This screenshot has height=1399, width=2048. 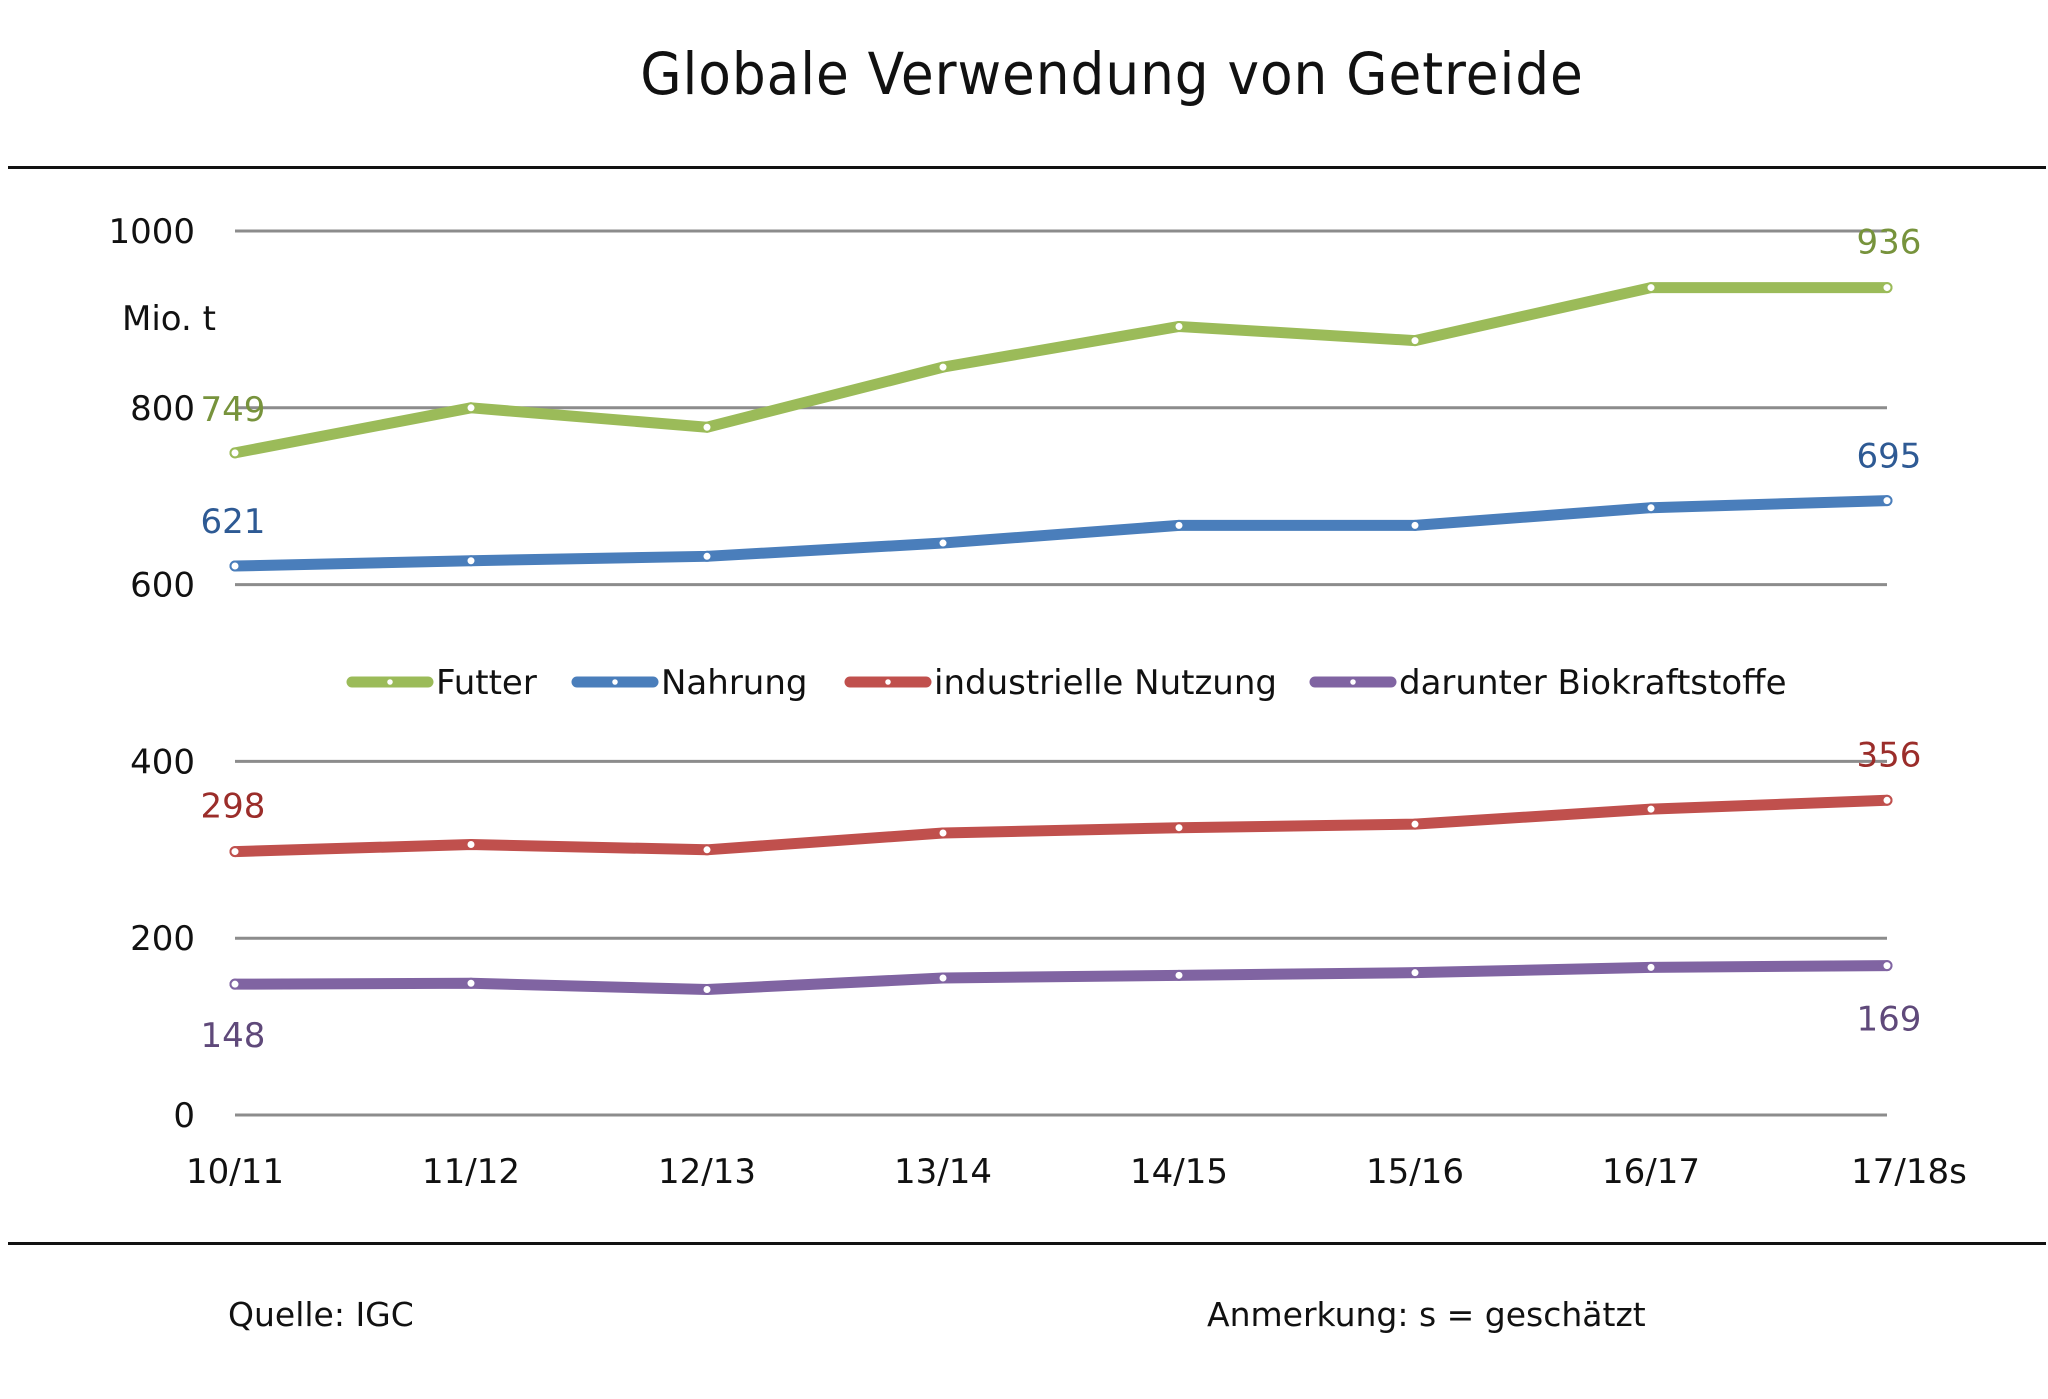 I want to click on legend-item: industrielle Nutzung, so click(x=1060, y=683).